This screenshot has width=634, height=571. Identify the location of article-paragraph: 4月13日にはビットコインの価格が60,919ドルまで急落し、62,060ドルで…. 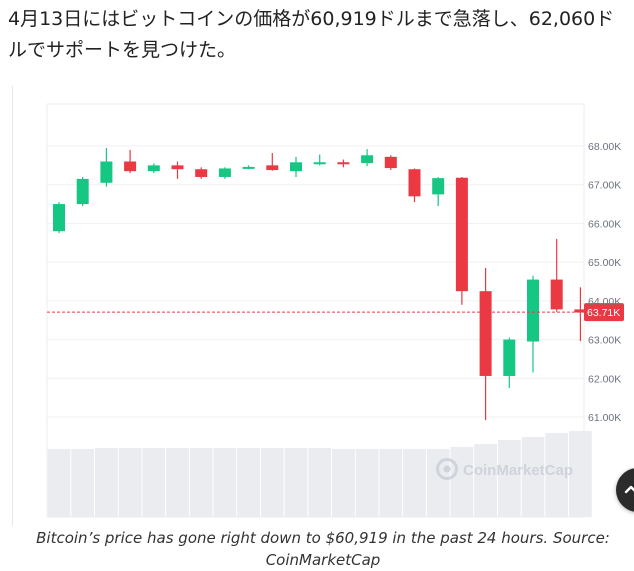
(311, 34).